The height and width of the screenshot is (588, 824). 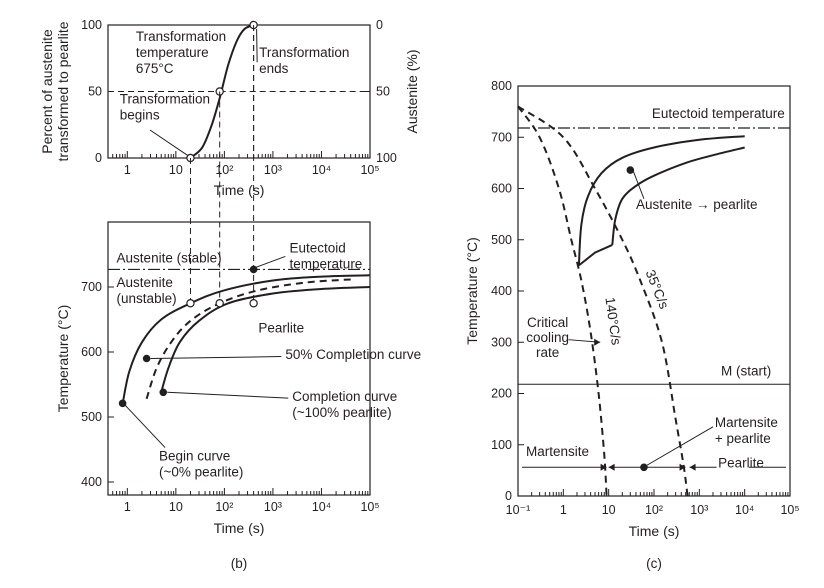 I want to click on top-x-tick-label: 10⁵, so click(x=369, y=170).